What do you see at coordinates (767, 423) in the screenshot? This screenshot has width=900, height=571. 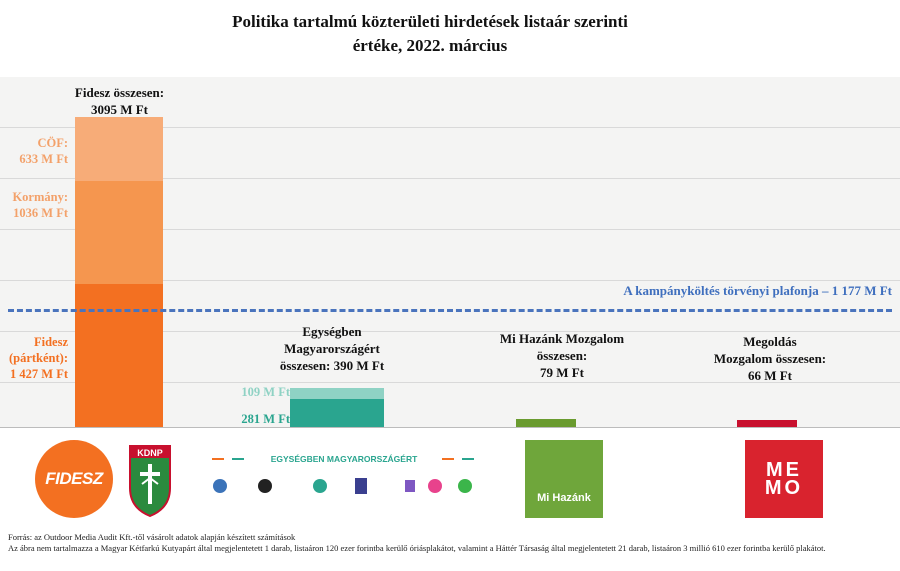 I see `bar-memo` at bounding box center [767, 423].